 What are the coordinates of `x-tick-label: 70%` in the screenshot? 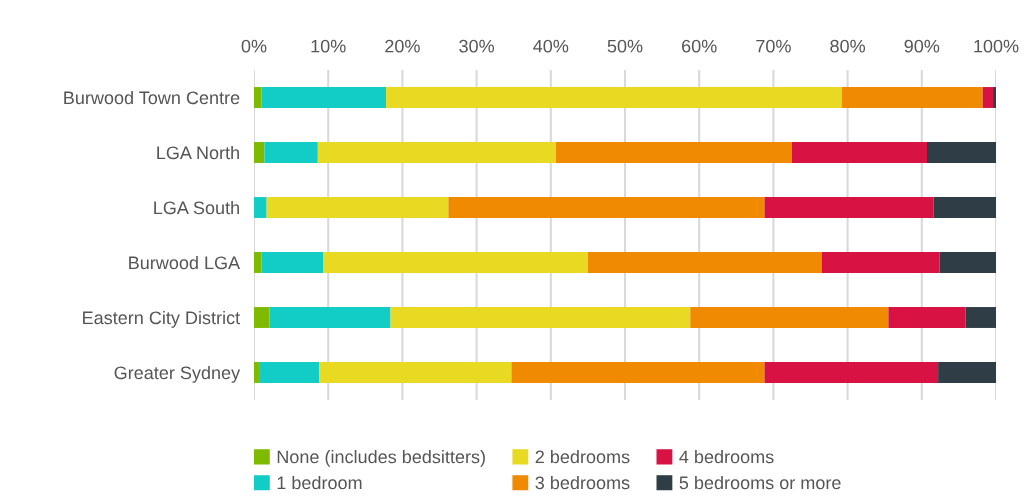 It's located at (773, 46).